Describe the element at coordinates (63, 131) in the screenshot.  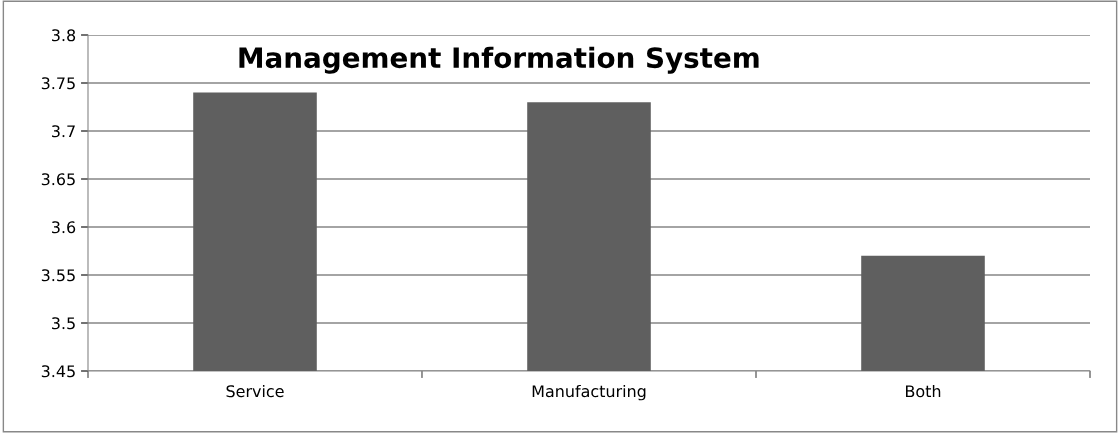
I see `y-tick-label: 3.7` at that location.